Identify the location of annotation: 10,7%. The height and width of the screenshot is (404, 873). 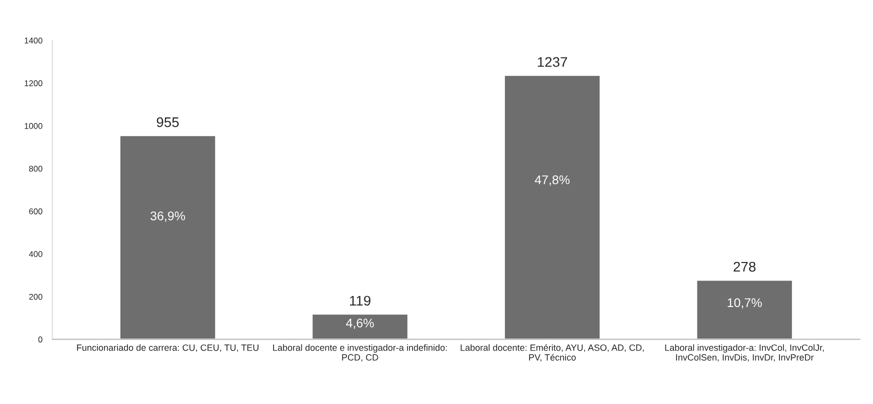
(745, 303).